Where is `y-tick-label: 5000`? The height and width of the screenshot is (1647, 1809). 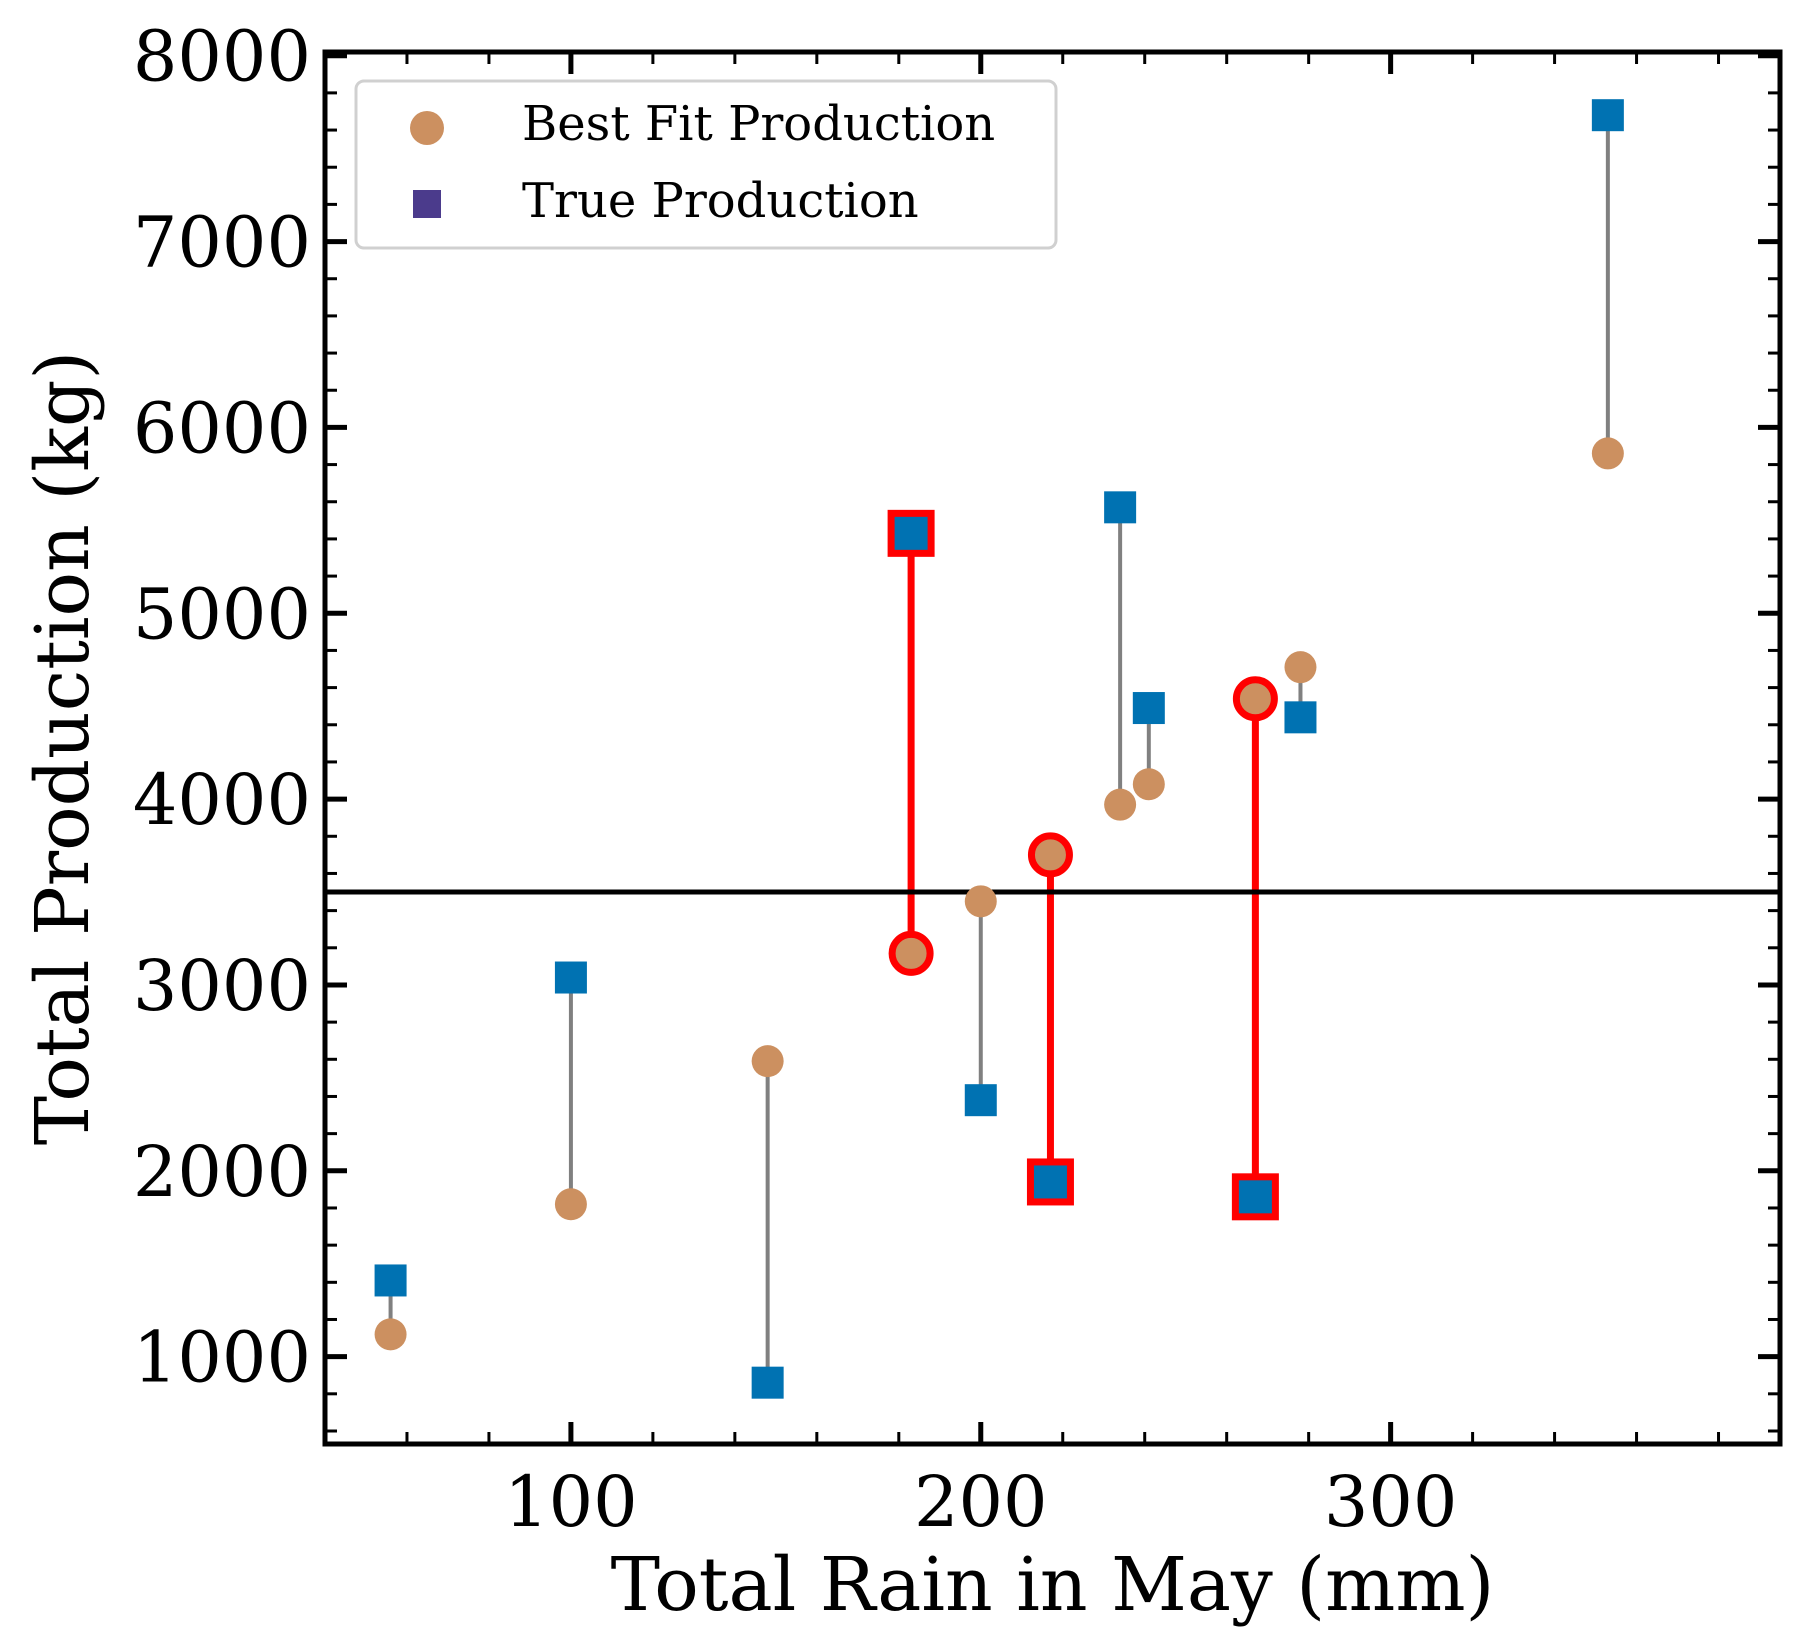 y-tick-label: 5000 is located at coordinates (222, 614).